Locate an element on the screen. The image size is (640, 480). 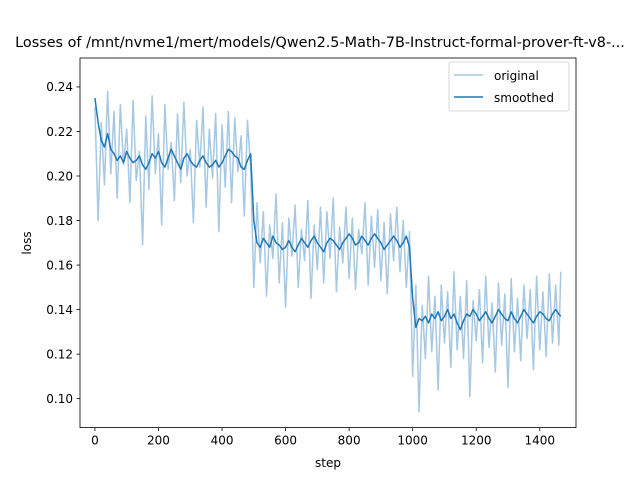
x-tick-label: 600 is located at coordinates (285, 441).